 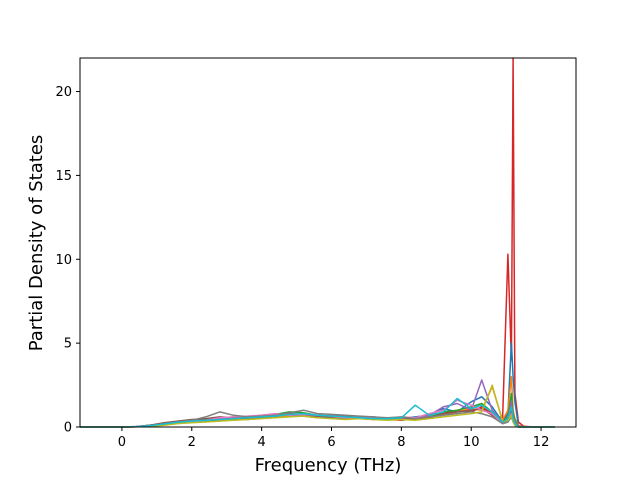 I want to click on y-tick-label: 5, so click(x=68, y=344).